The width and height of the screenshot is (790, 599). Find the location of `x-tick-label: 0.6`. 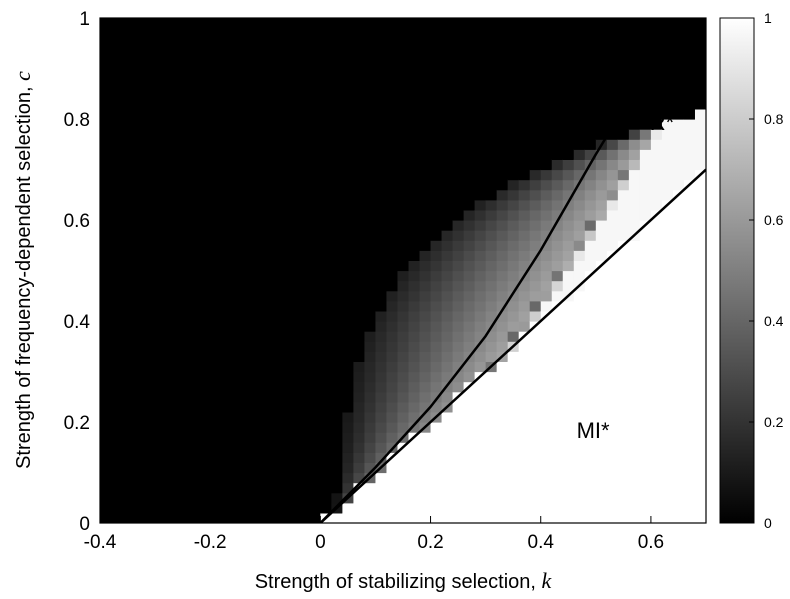

x-tick-label: 0.6 is located at coordinates (651, 542).